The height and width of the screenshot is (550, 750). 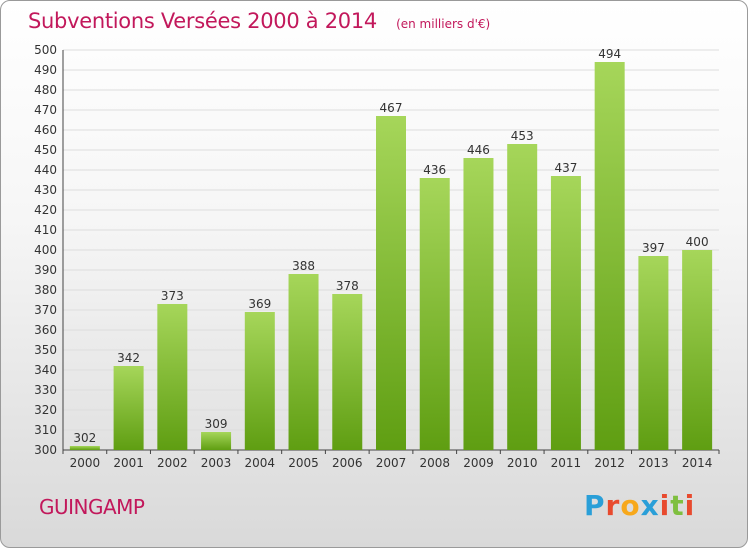 What do you see at coordinates (522, 297) in the screenshot?
I see `bar-2010` at bounding box center [522, 297].